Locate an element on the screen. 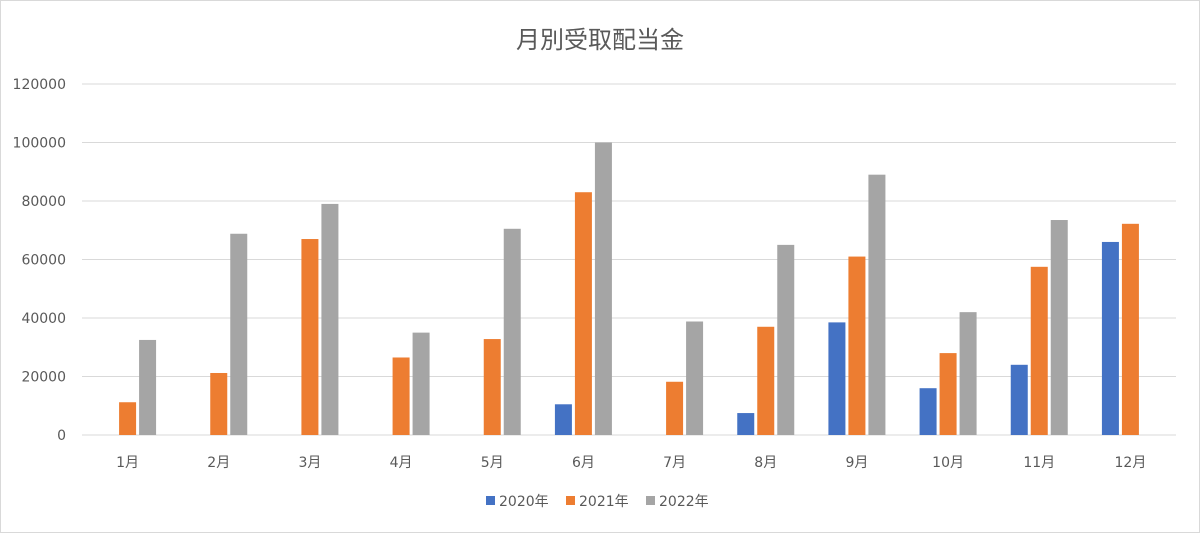 This screenshot has height=533, width=1200. bar-2021年-4月 is located at coordinates (401, 396).